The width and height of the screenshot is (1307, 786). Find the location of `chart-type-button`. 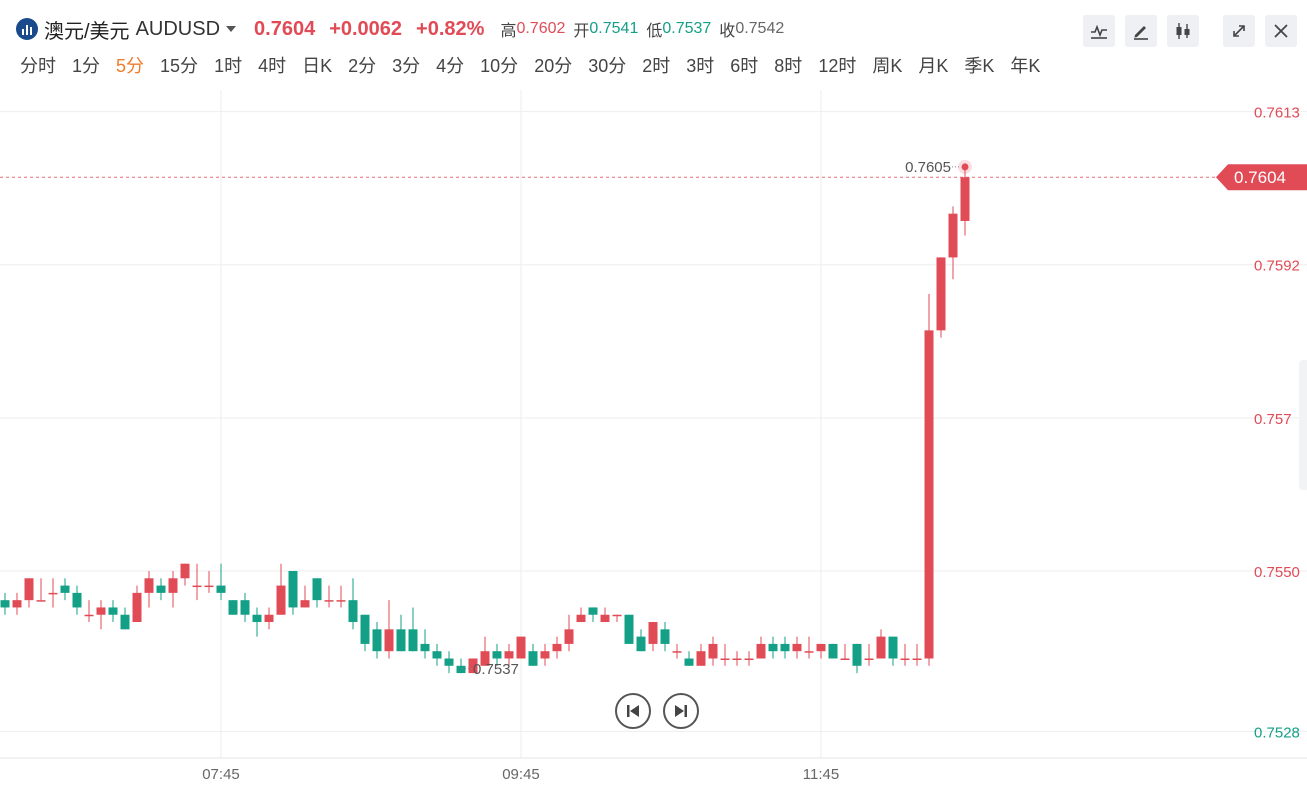

chart-type-button is located at coordinates (1183, 31).